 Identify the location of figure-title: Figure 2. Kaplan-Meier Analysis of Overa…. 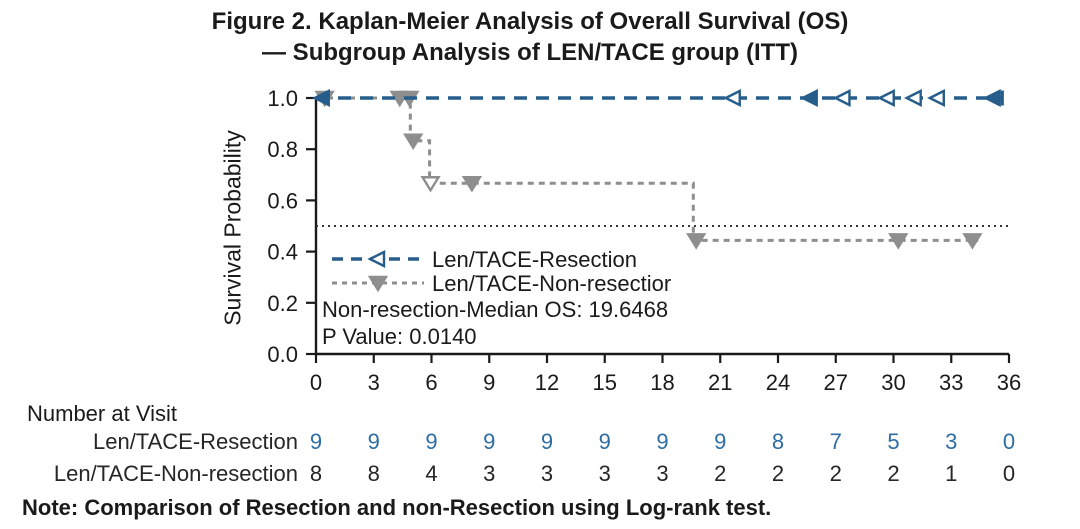
(530, 37).